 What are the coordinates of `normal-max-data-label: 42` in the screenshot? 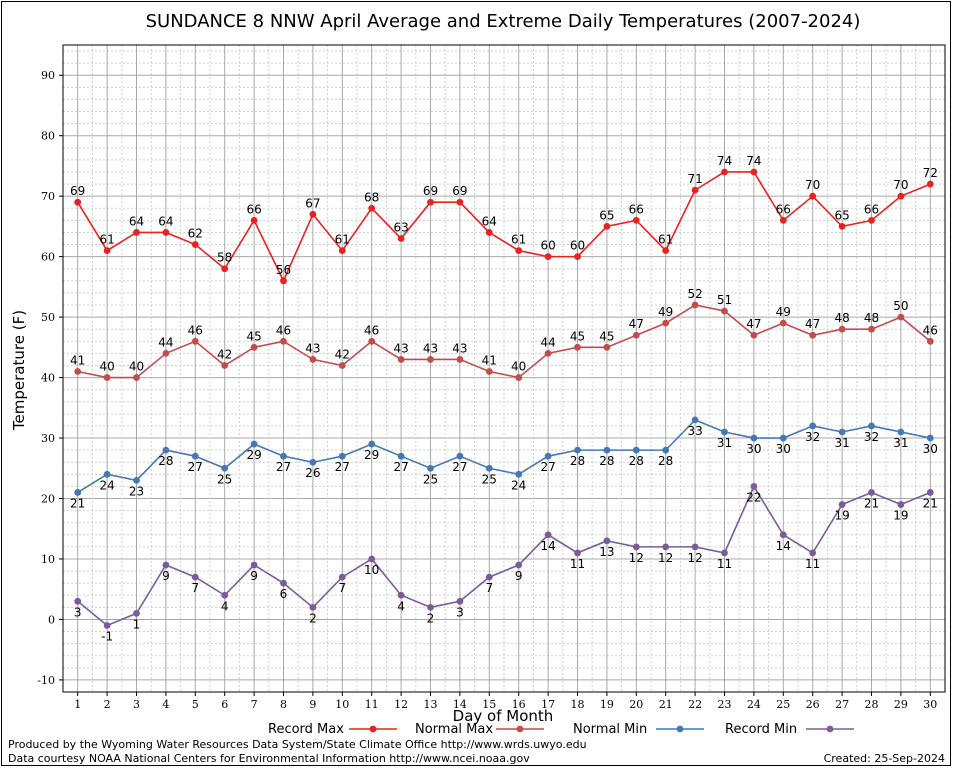 It's located at (342, 354).